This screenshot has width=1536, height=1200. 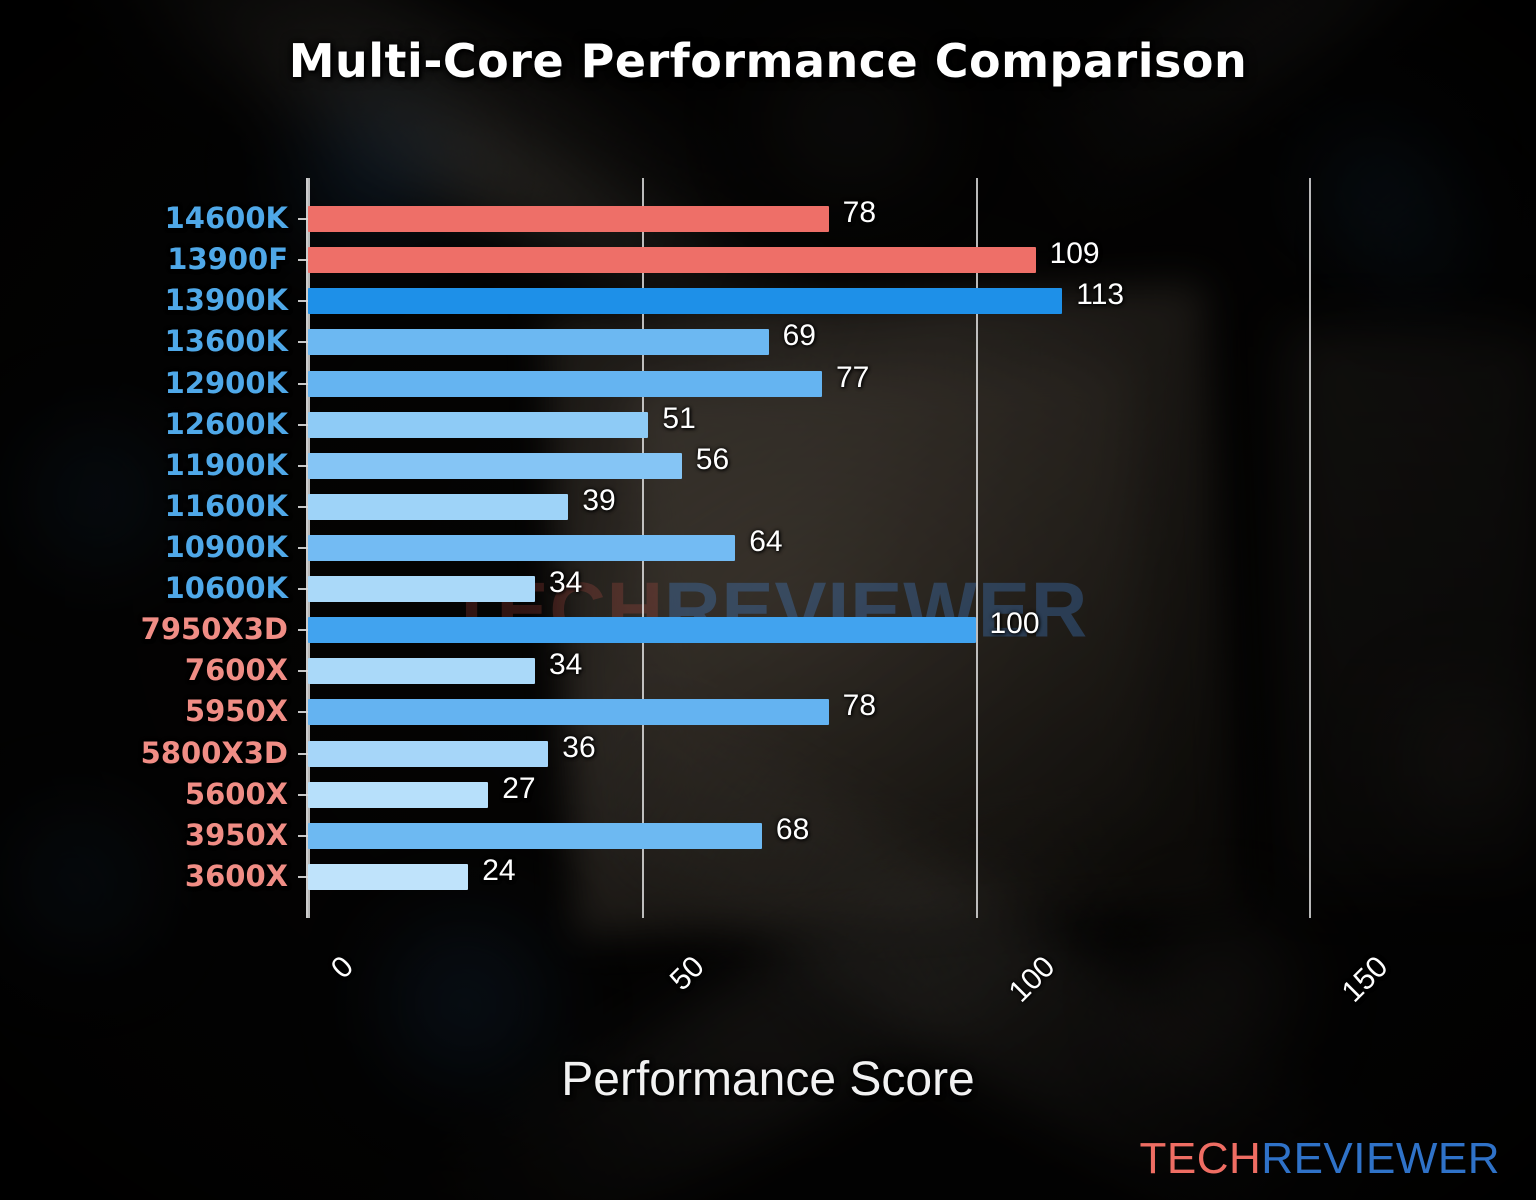 I want to click on y-tick-7600X, so click(x=303, y=671).